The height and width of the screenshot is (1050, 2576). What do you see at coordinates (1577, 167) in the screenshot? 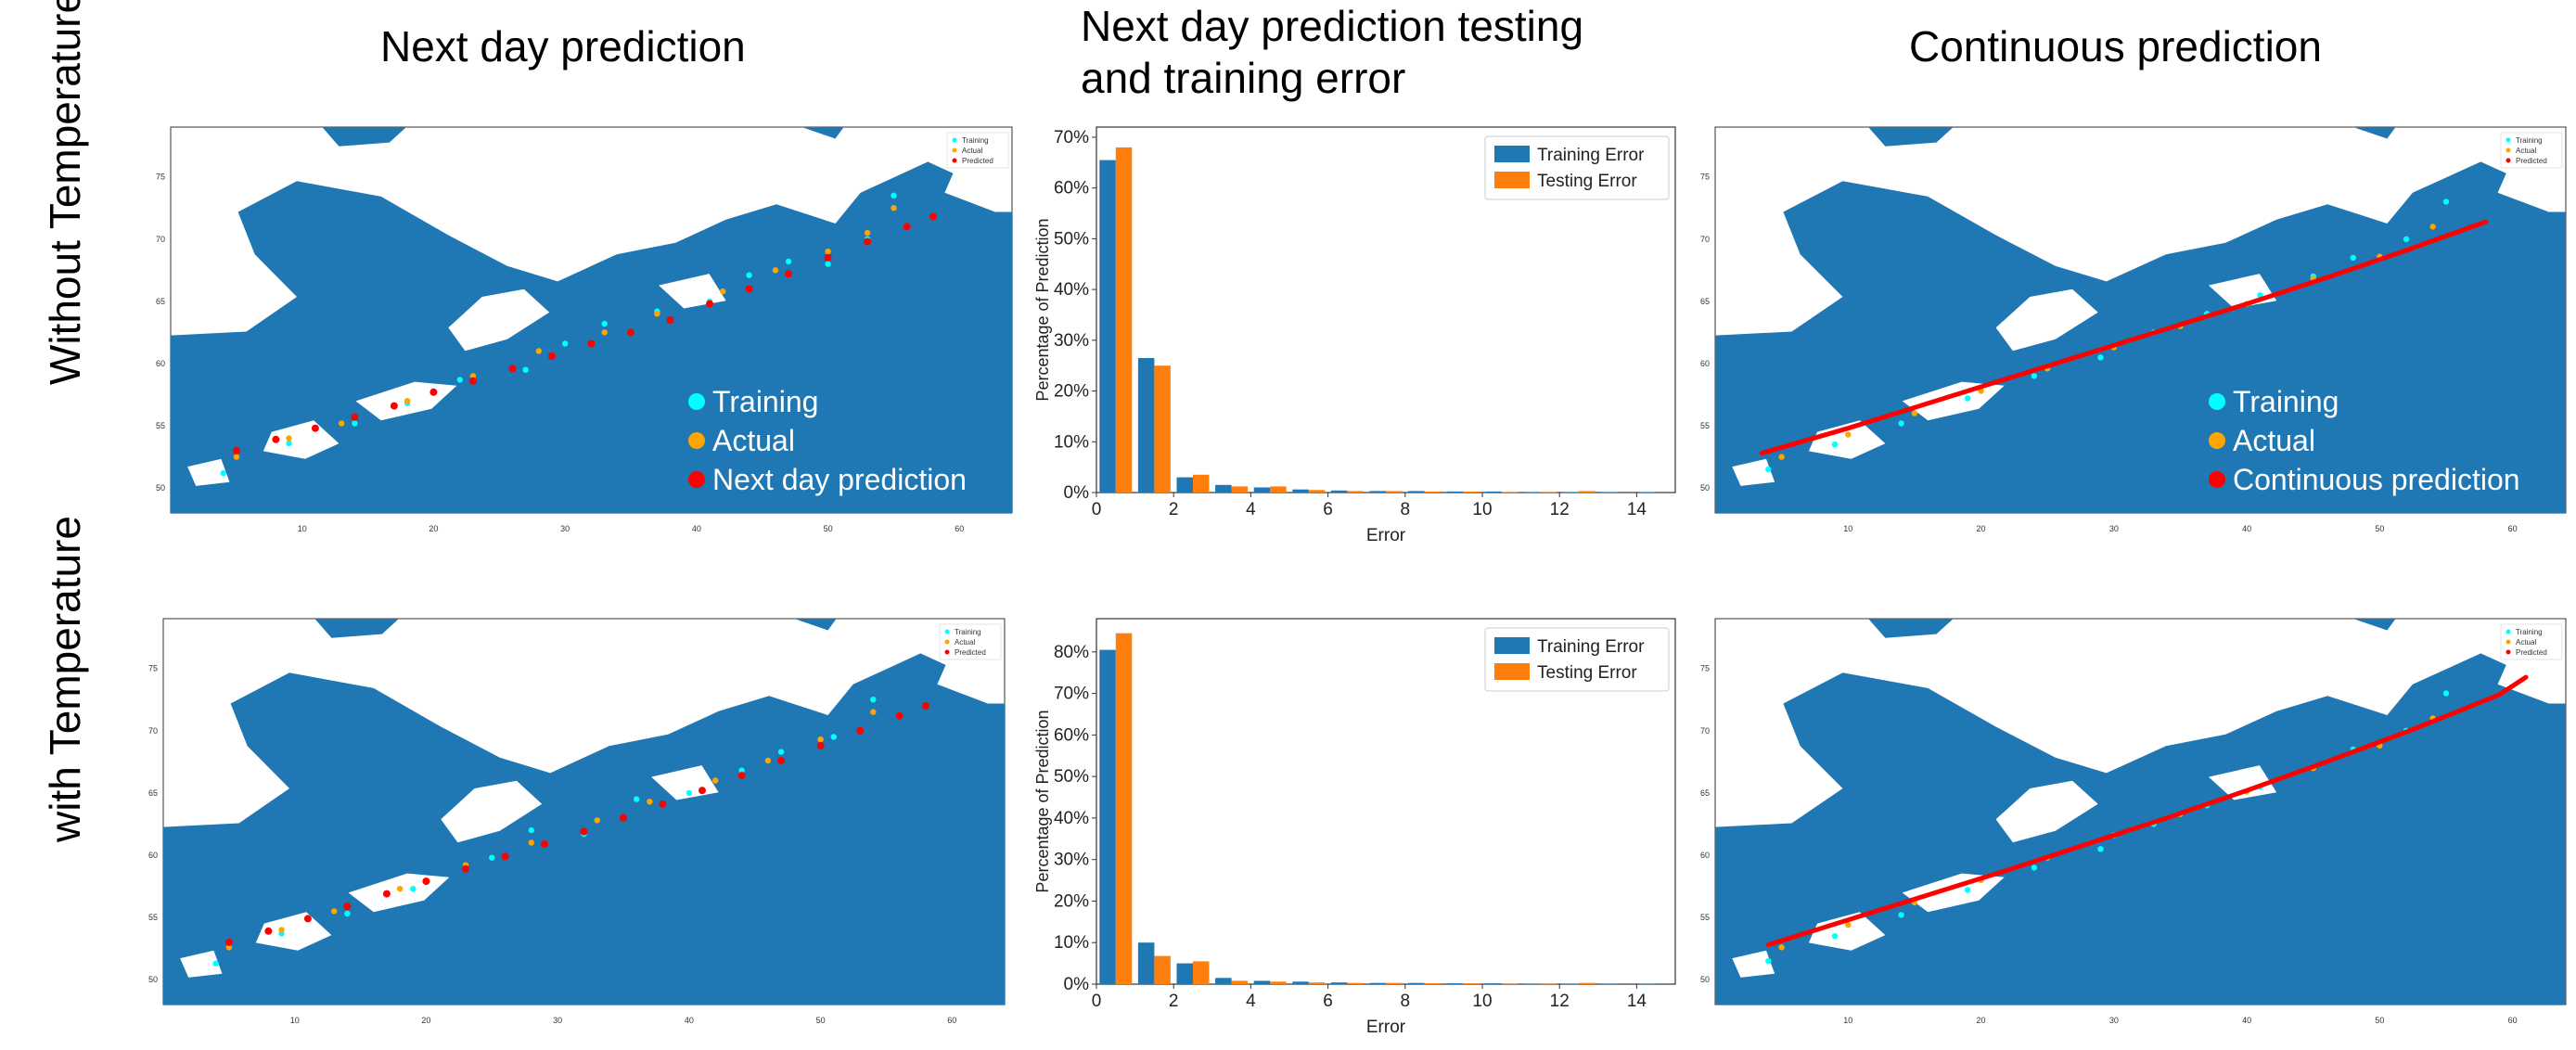
I see `hist-legend: Training Error Testing Error` at bounding box center [1577, 167].